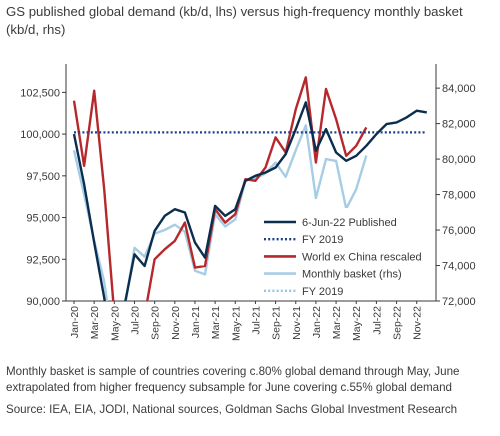  I want to click on right-tick-label: 80,000, so click(459, 160).